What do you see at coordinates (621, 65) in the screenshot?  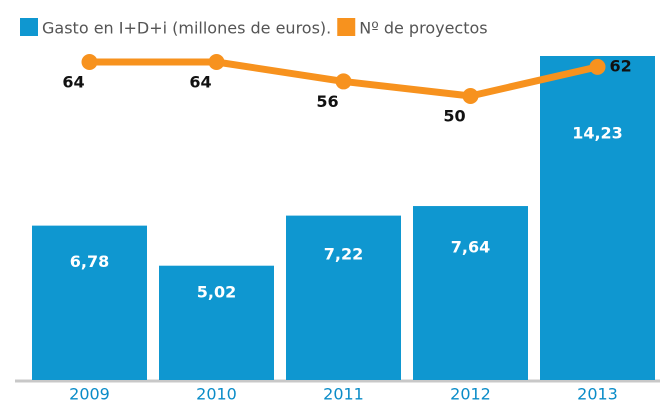 I see `line-value-label: 62` at bounding box center [621, 65].